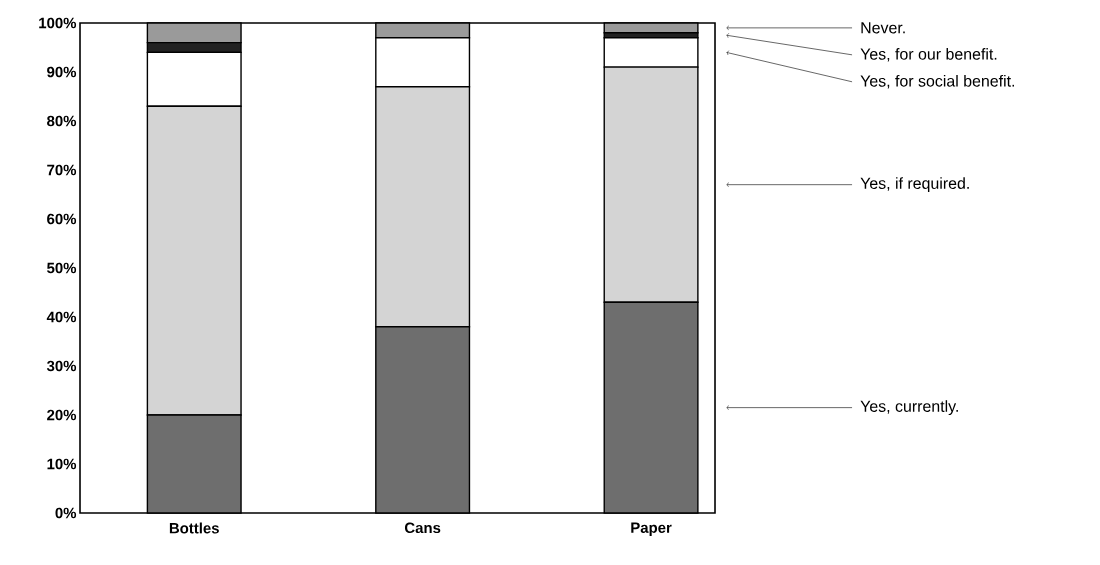 The height and width of the screenshot is (565, 1100). I want to click on y-tick-label: 70%, so click(62, 170).